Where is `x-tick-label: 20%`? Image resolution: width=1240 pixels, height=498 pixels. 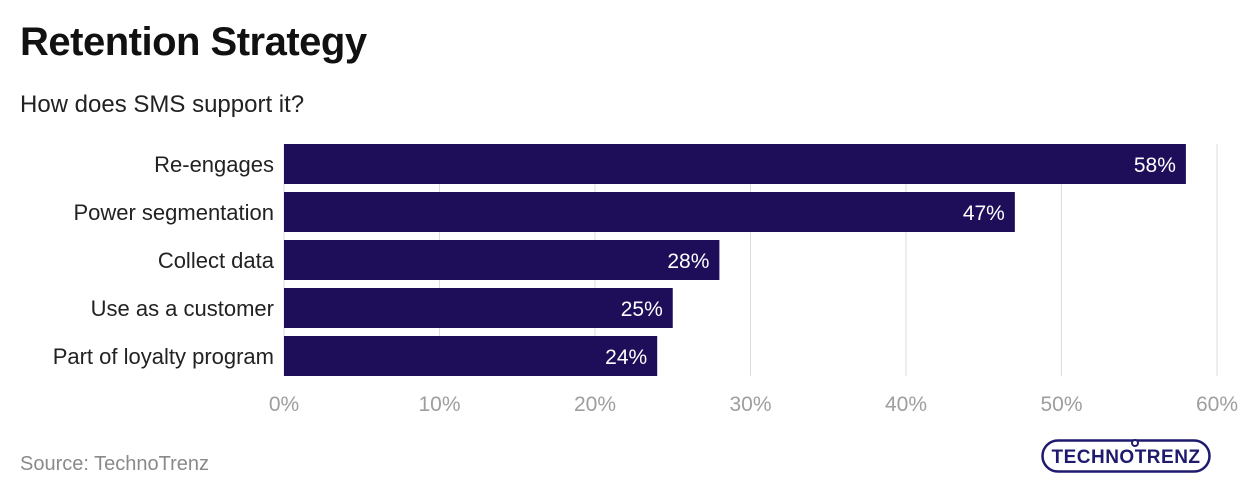 x-tick-label: 20% is located at coordinates (595, 404).